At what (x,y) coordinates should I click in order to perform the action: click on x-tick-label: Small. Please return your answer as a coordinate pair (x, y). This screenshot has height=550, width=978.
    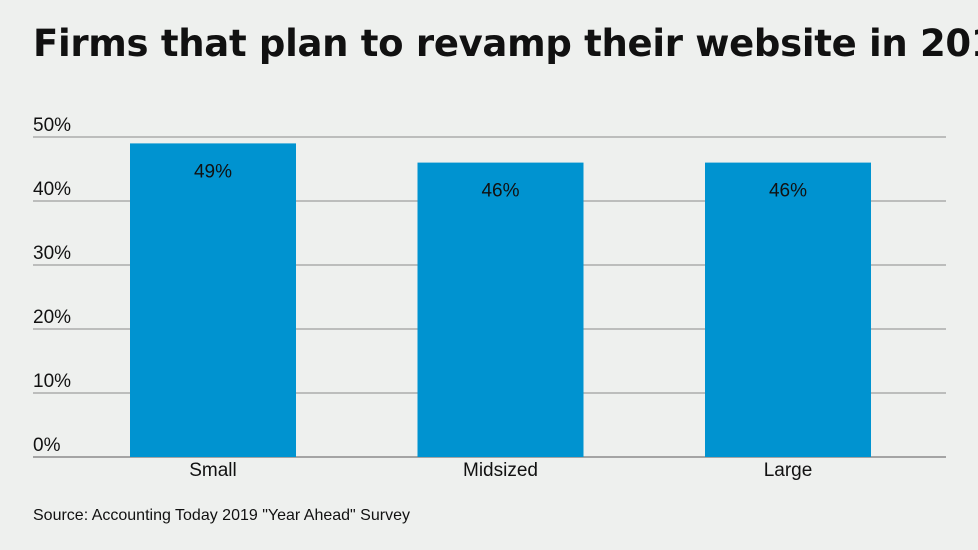
    Looking at the image, I should click on (213, 470).